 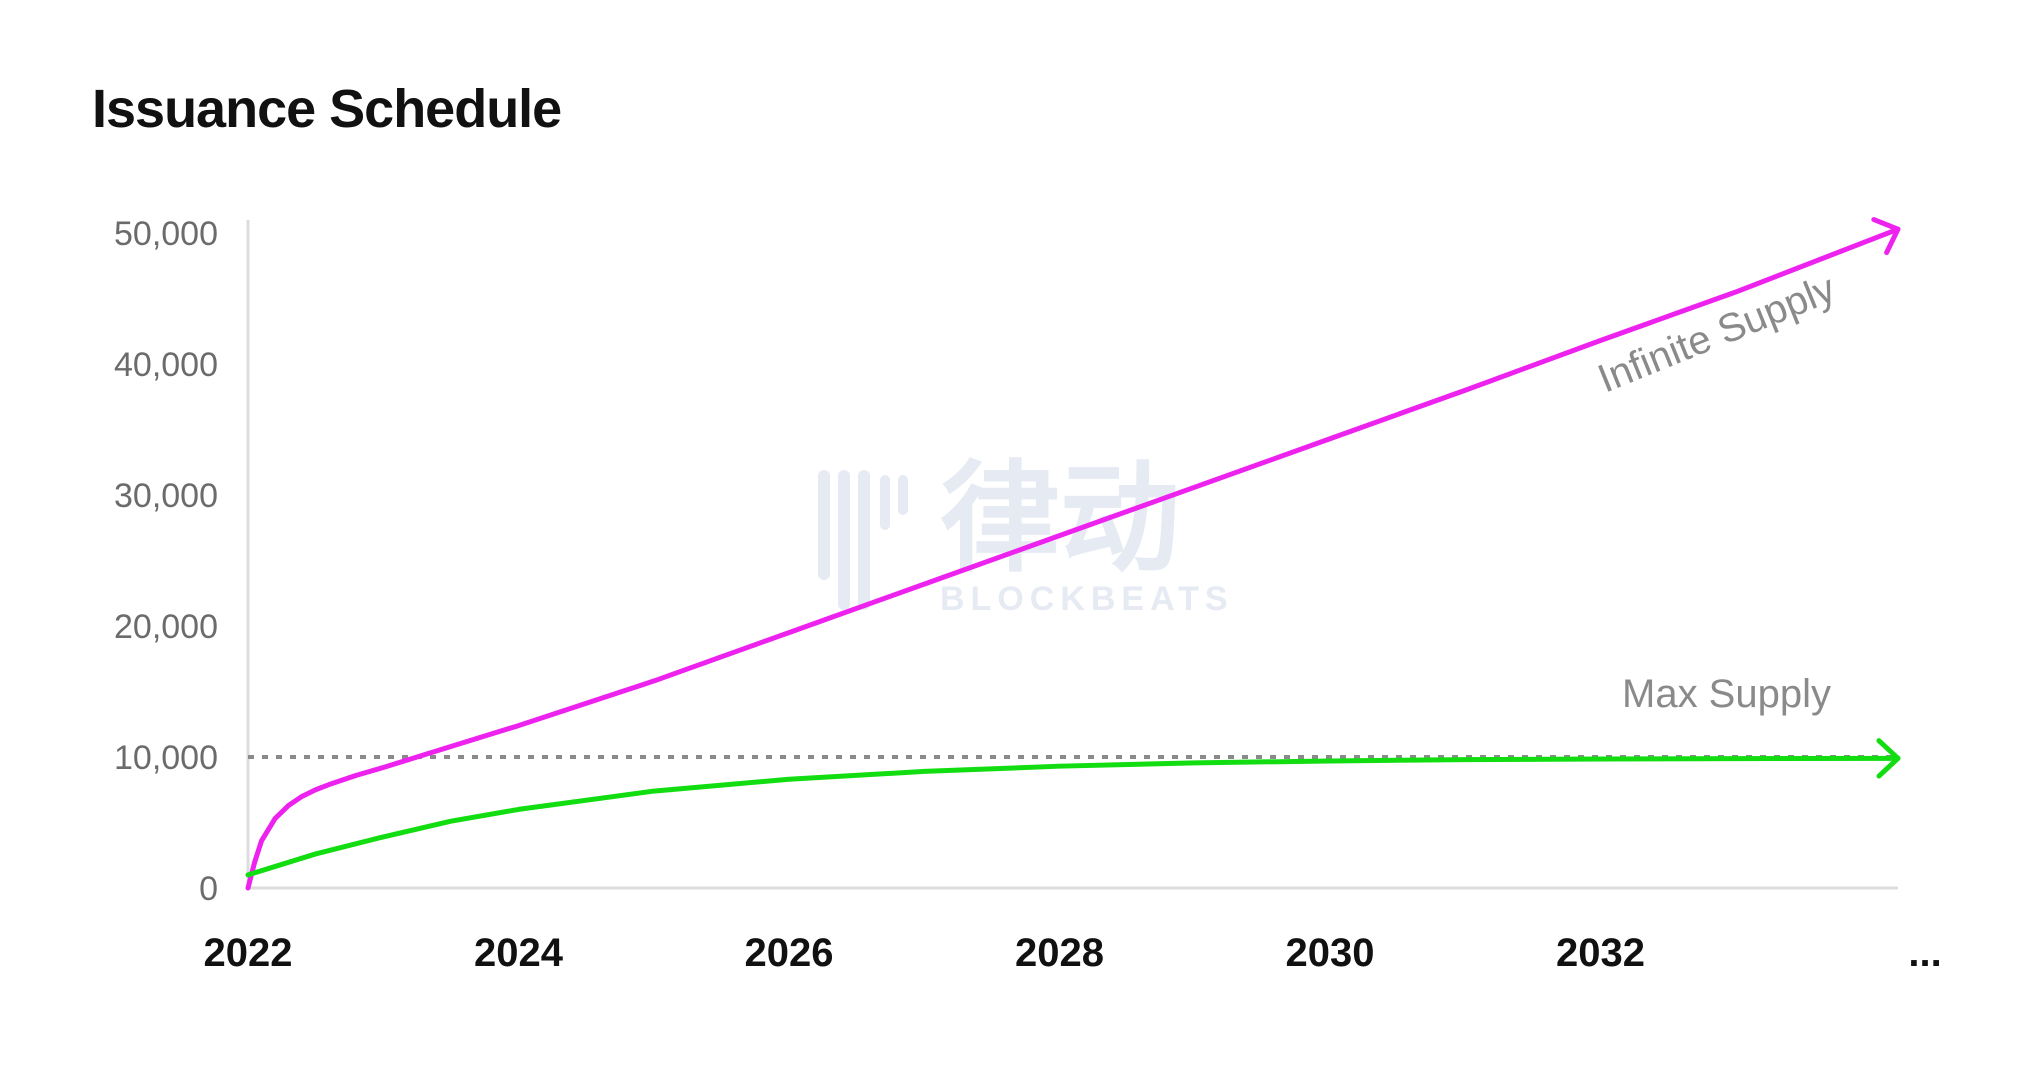 I want to click on x-tick-label: 2028, so click(x=1059, y=953).